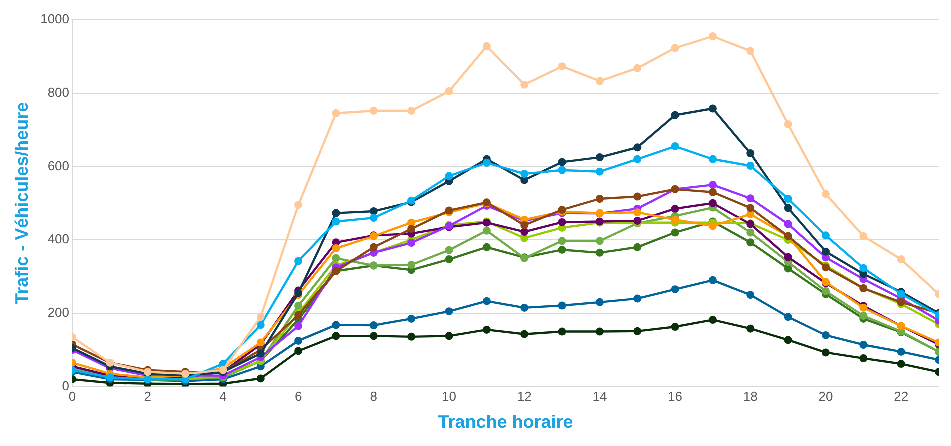 The width and height of the screenshot is (951, 446). I want to click on x-tick-label: 16, so click(675, 396).